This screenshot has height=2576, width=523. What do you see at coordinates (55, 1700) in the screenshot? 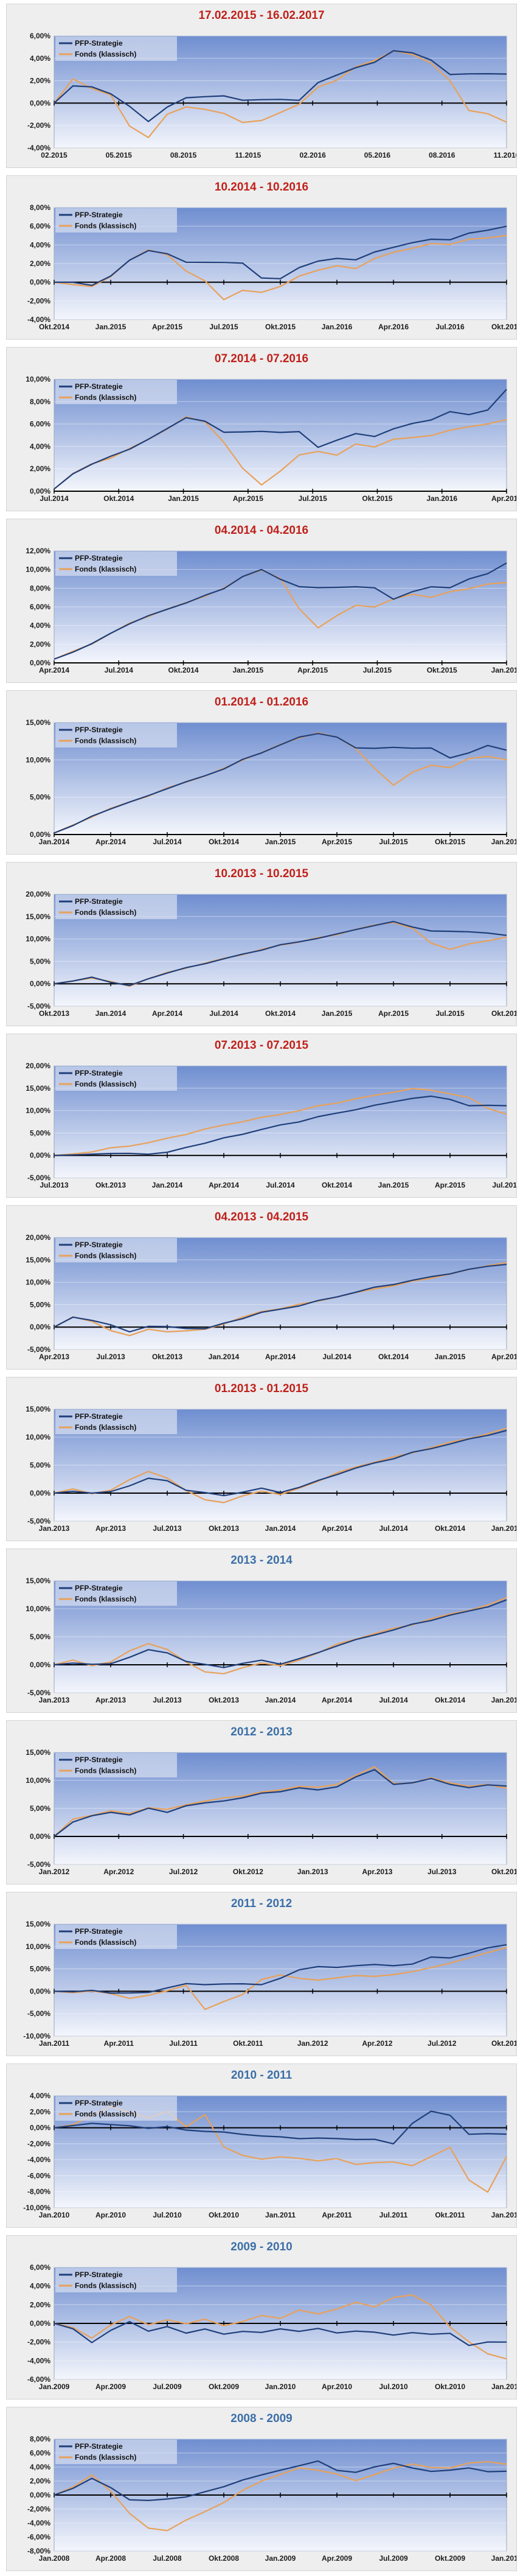
I see `x-tick-label: Jan.2013` at bounding box center [55, 1700].